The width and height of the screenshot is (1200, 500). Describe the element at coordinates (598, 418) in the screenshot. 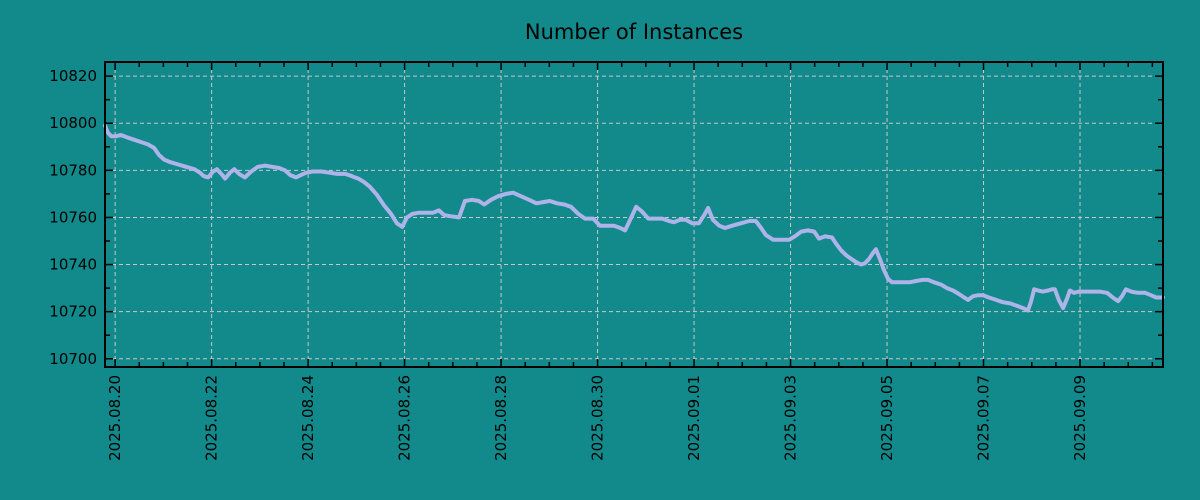

I see `x-tick-label: 2025.08.30` at that location.